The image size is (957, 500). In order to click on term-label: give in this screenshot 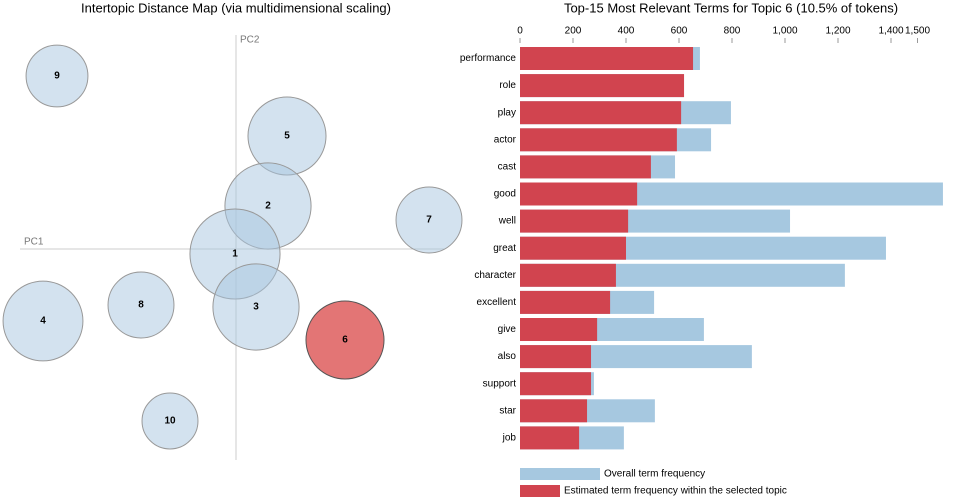, I will do `click(507, 329)`.